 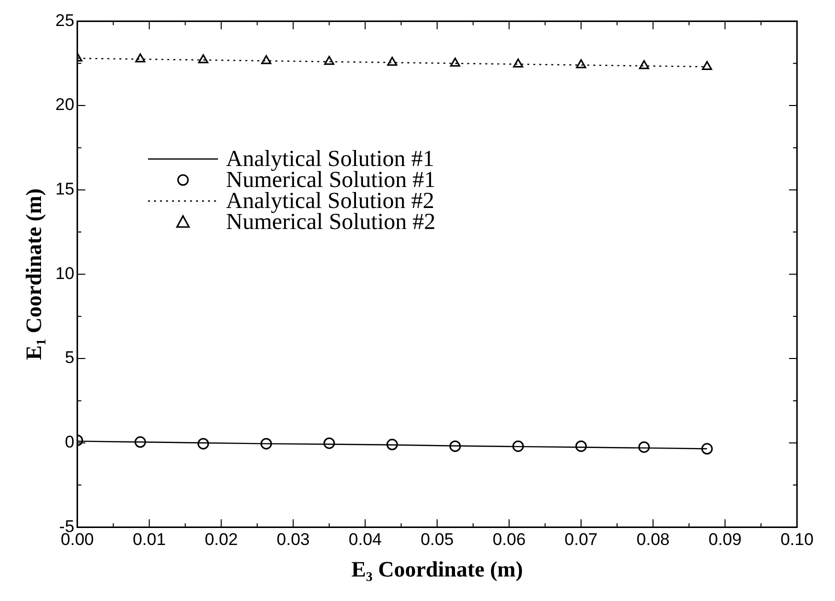 I want to click on y-tick-label: 10, so click(x=64, y=273).